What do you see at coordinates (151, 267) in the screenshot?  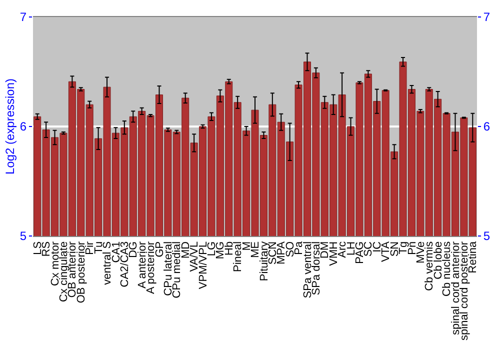 I see `x-tick-label: A posterior` at bounding box center [151, 267].